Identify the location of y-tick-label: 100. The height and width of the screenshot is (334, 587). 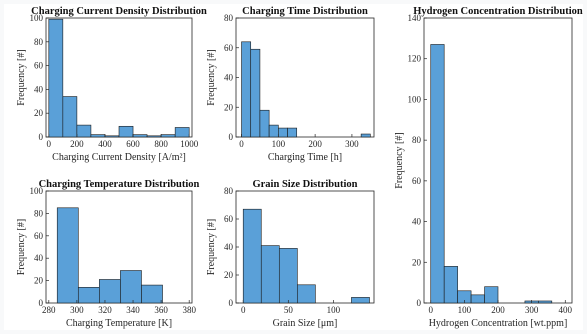
(415, 99).